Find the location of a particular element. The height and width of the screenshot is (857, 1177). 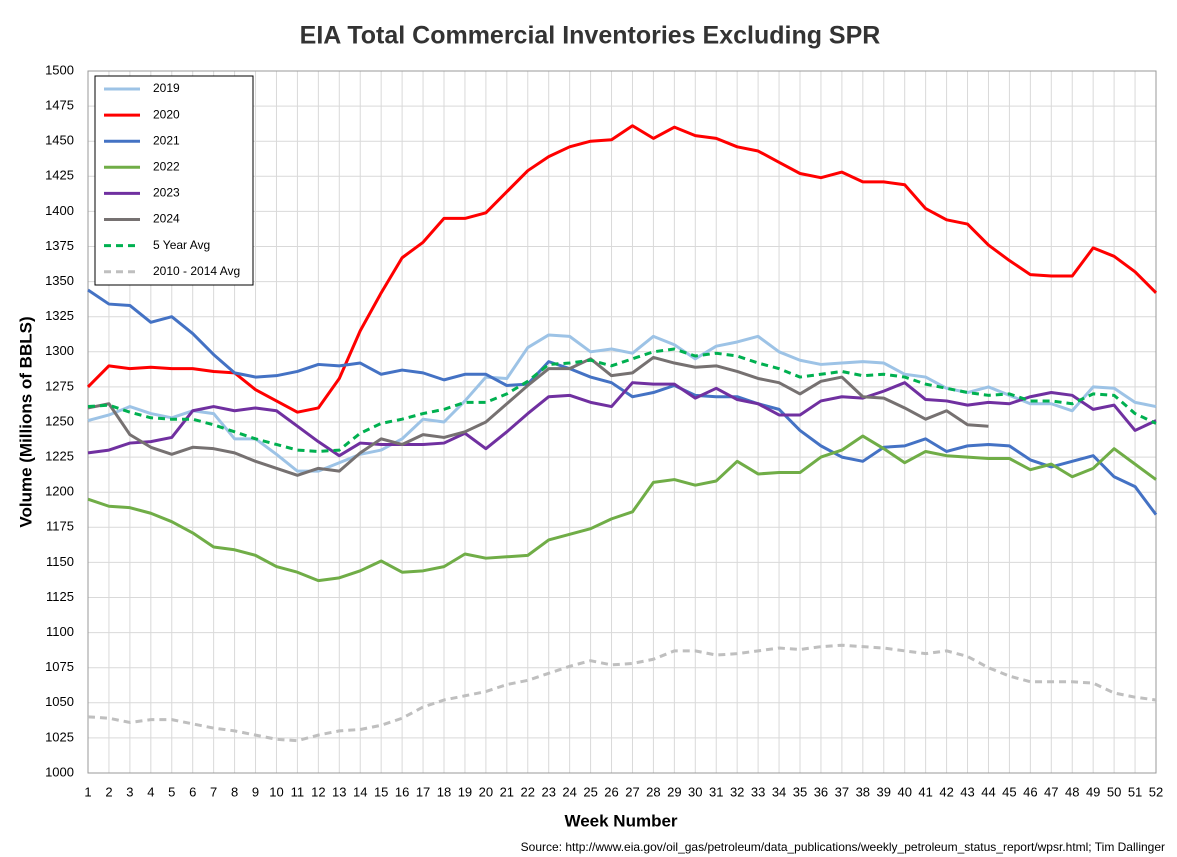

x-tick-label: 46 is located at coordinates (1030, 791).